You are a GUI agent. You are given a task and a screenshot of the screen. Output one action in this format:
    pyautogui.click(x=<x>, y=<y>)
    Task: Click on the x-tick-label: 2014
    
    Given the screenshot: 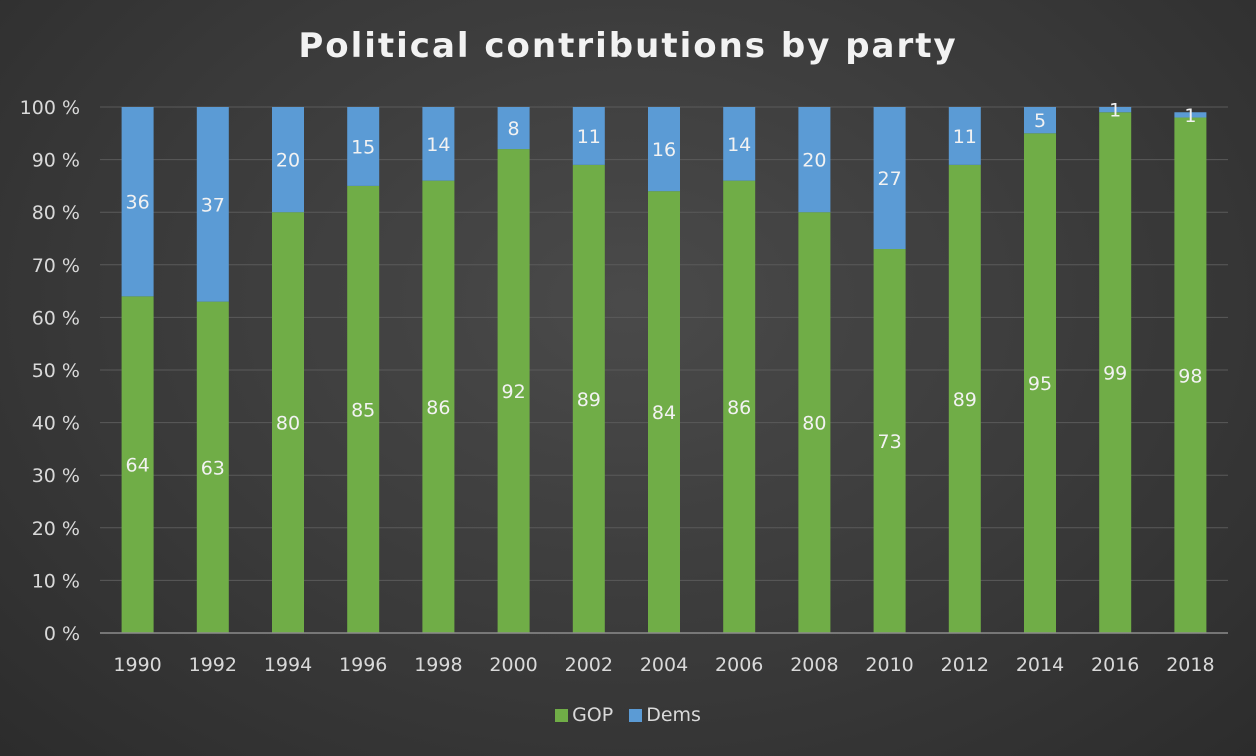 What is the action you would take?
    pyautogui.click(x=1040, y=665)
    